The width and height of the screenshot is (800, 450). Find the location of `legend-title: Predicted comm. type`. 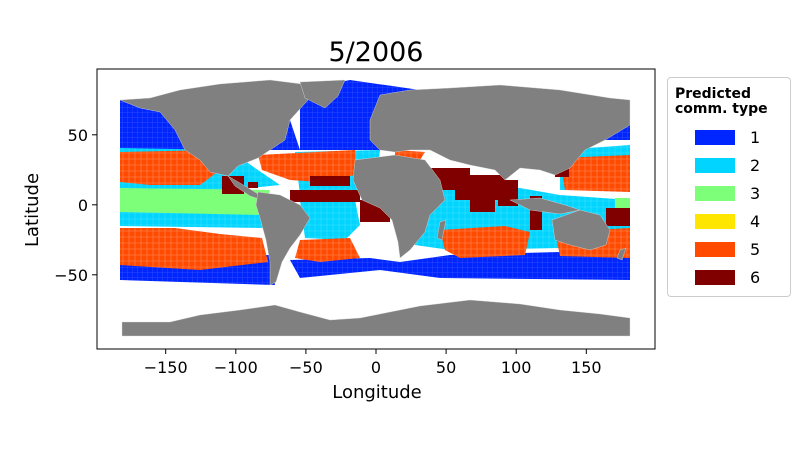

legend-title: Predicted comm. type is located at coordinates (721, 102).